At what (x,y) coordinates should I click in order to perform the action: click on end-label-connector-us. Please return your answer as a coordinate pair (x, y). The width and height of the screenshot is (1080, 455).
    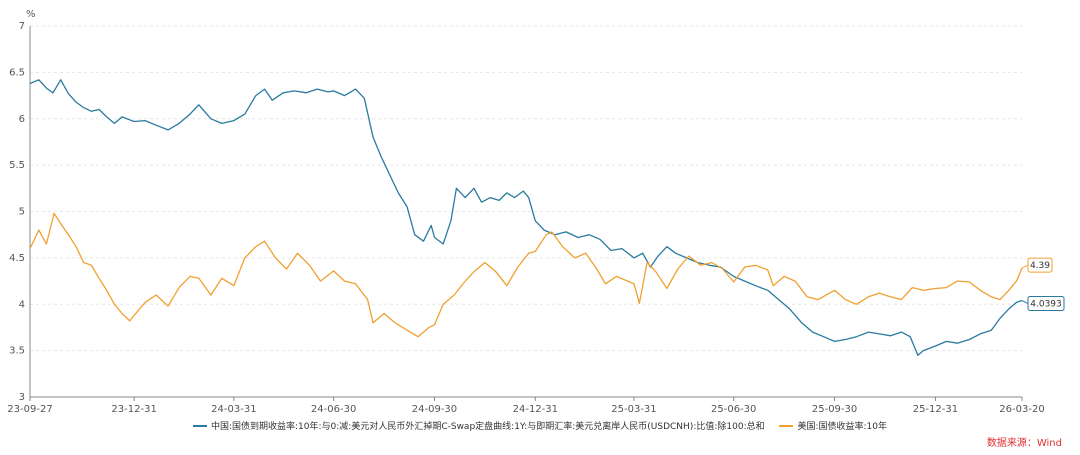
    Looking at the image, I should click on (1025, 266).